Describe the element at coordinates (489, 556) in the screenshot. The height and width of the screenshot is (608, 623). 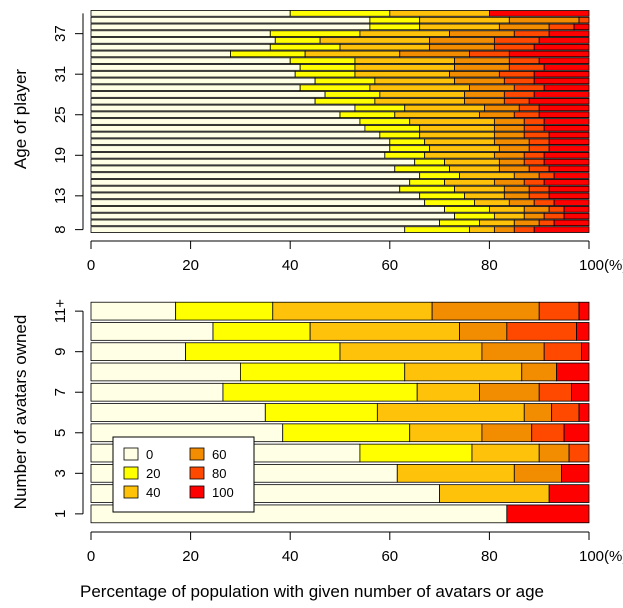
I see `x-tick-label: 80` at that location.